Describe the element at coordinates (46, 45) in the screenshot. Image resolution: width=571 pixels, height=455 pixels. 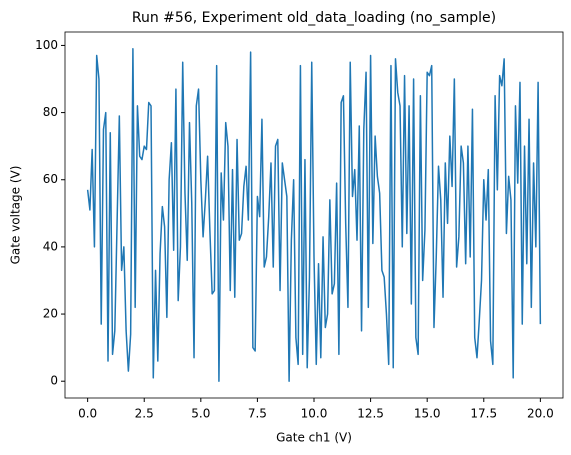
I see `y-tick-label: 100` at that location.